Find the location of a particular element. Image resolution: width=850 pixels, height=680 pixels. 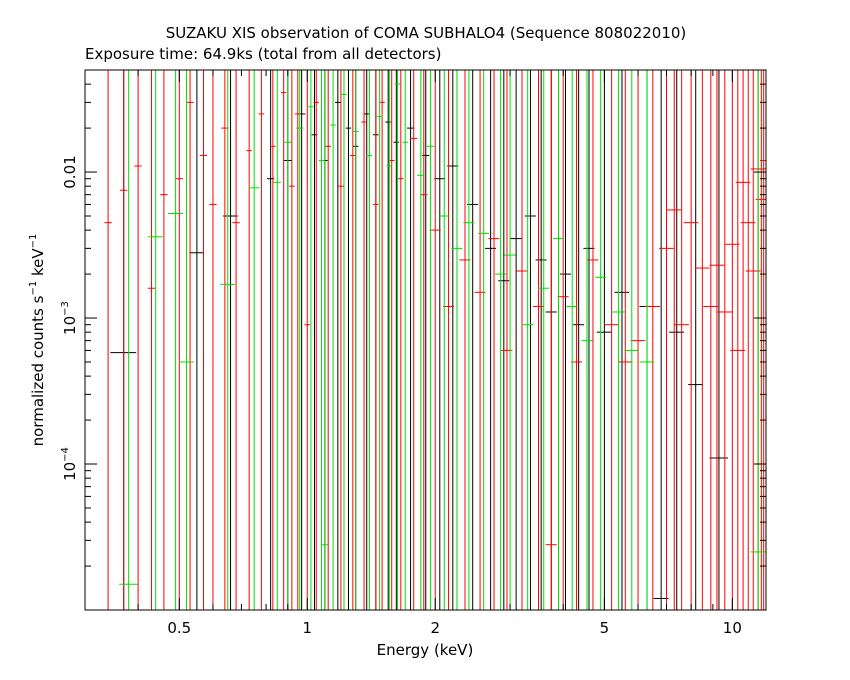

svg-text: normalized counts s−1 keV−1 is located at coordinates (37, 340).